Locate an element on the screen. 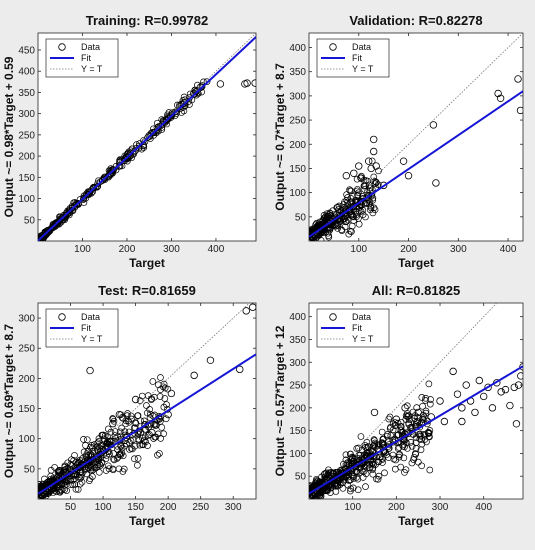 The height and width of the screenshot is (550, 535). y-axis-label: Output ~= 0.69*Target + 8.7 is located at coordinates (9, 401).